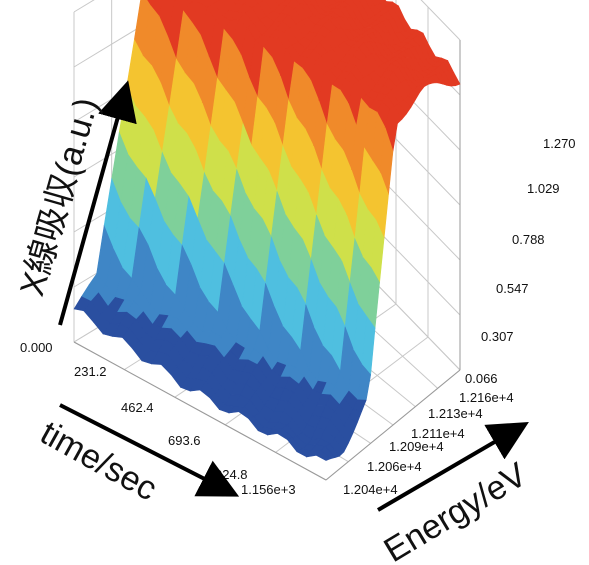  Describe the element at coordinates (268, 489) in the screenshot. I see `time-tick-label: 1.156e+3` at that location.